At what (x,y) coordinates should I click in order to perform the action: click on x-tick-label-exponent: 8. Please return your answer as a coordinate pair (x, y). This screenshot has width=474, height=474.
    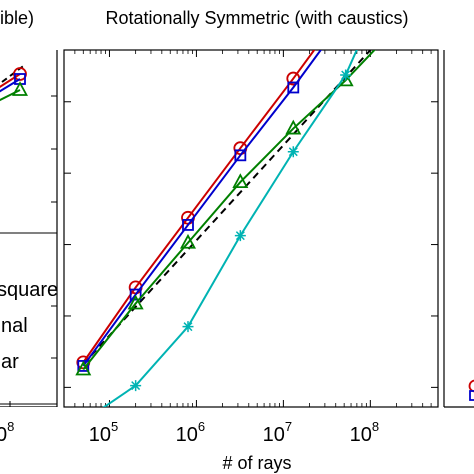
    Looking at the image, I should click on (375, 426).